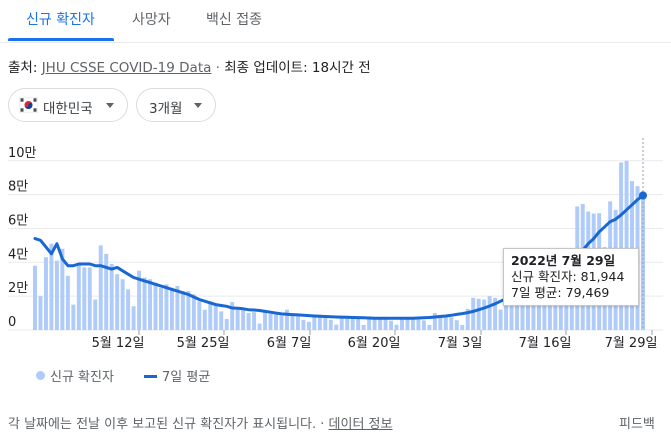 The width and height of the screenshot is (671, 441). I want to click on tab-new-cases: 신규 확진자, so click(60, 20).